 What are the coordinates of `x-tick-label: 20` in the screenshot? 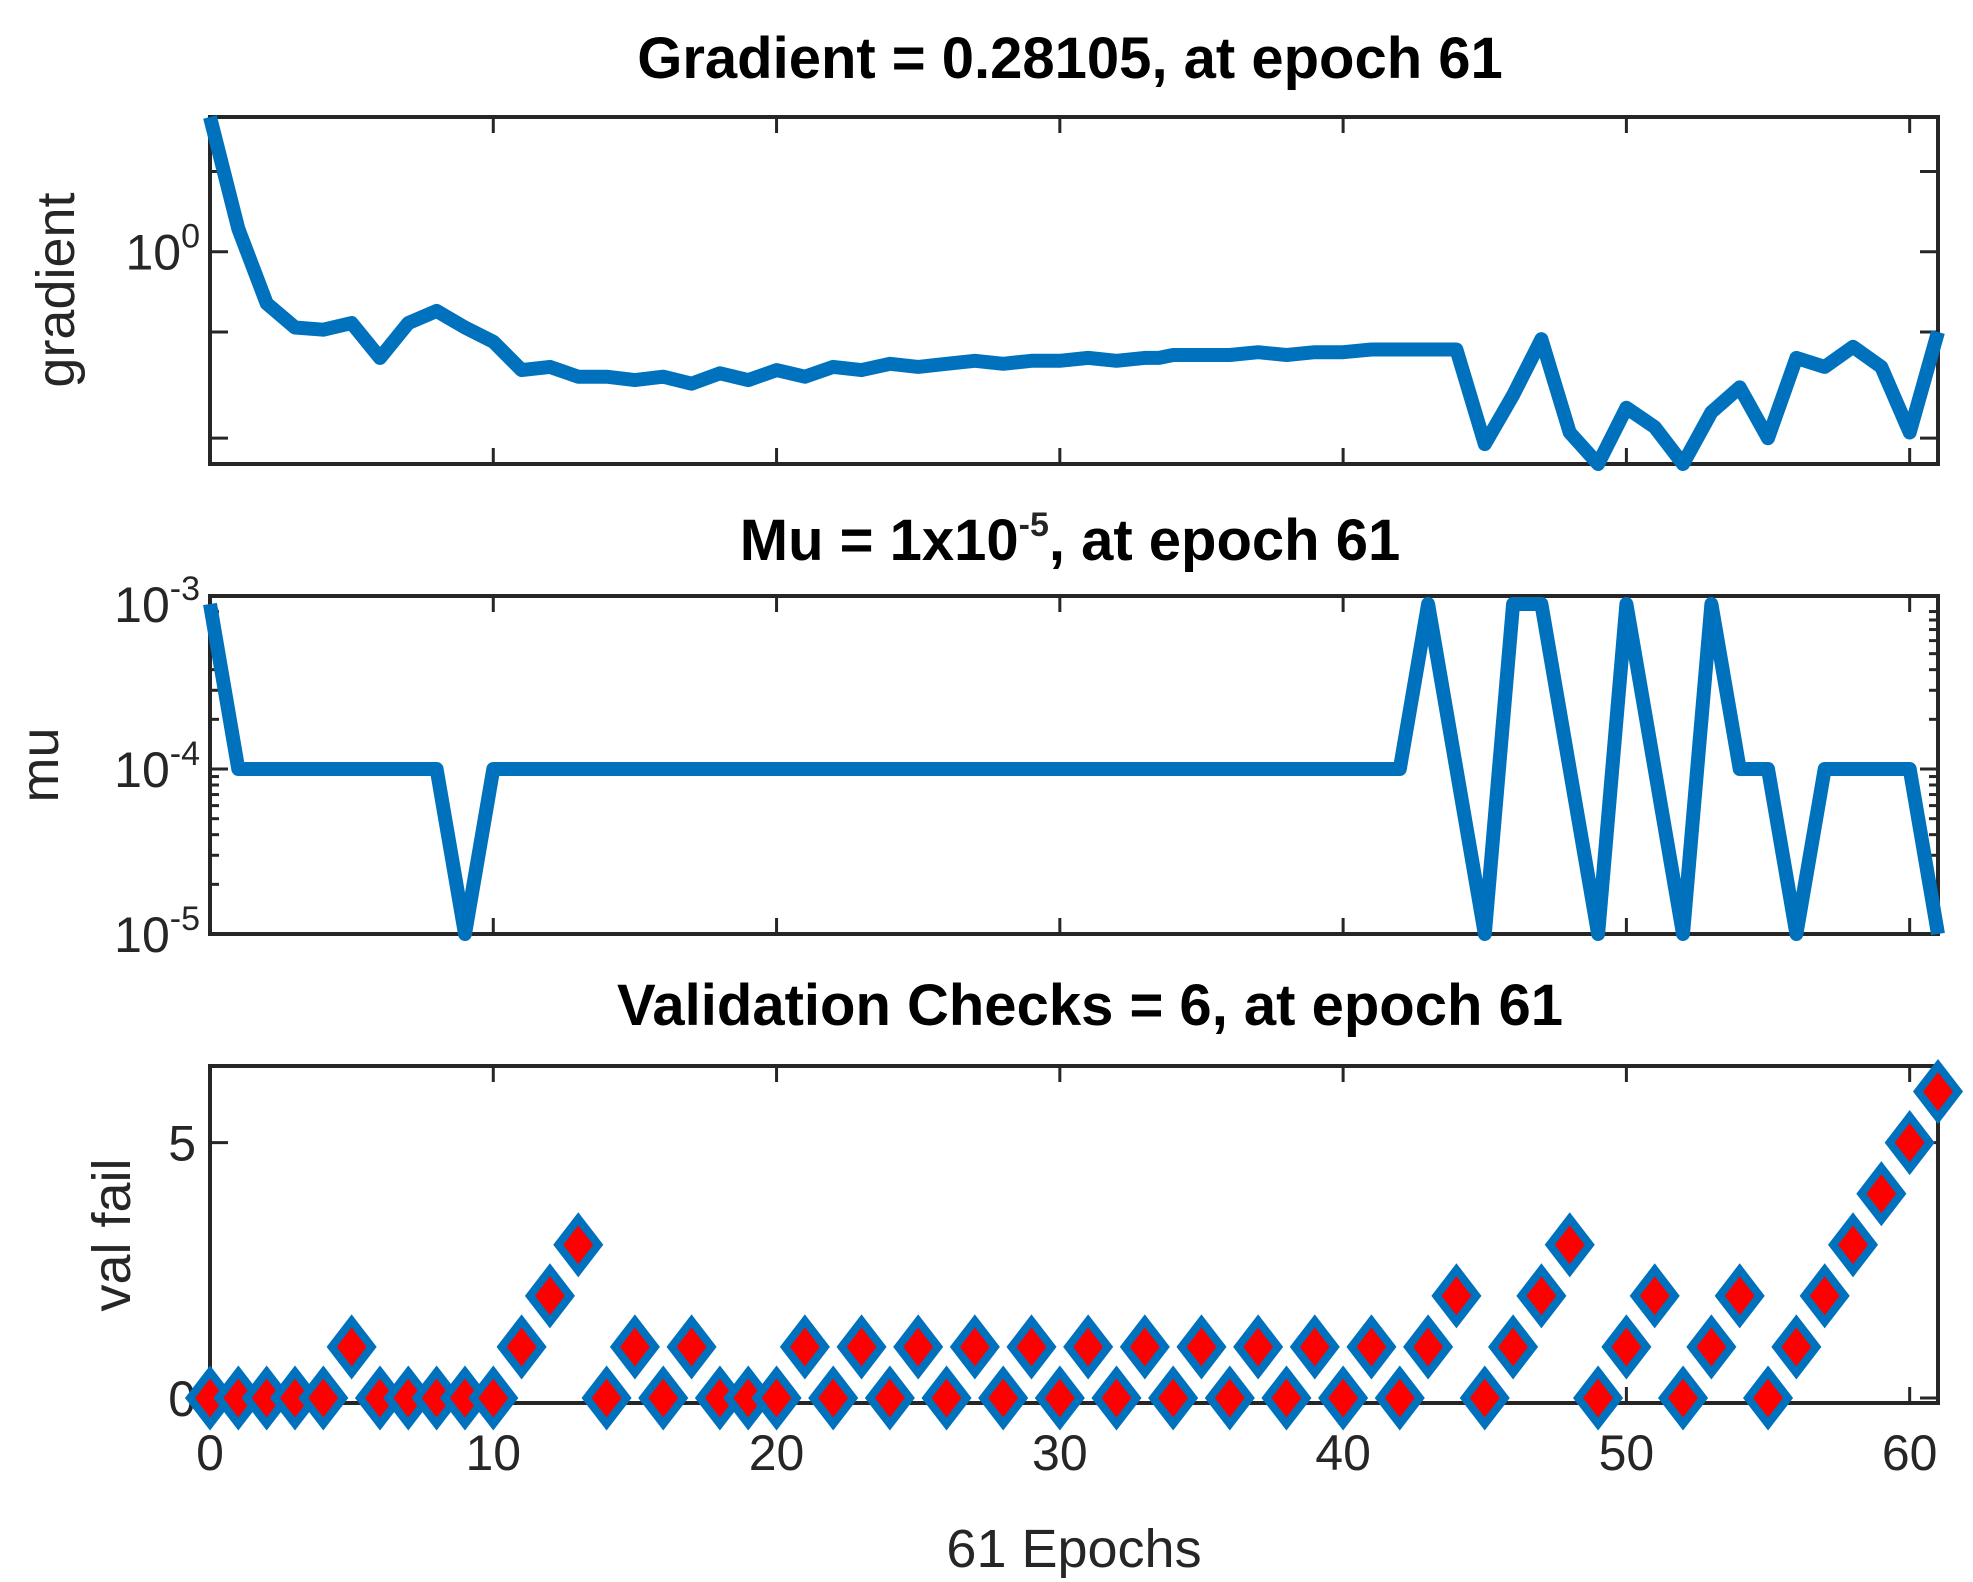 It's located at (777, 1453).